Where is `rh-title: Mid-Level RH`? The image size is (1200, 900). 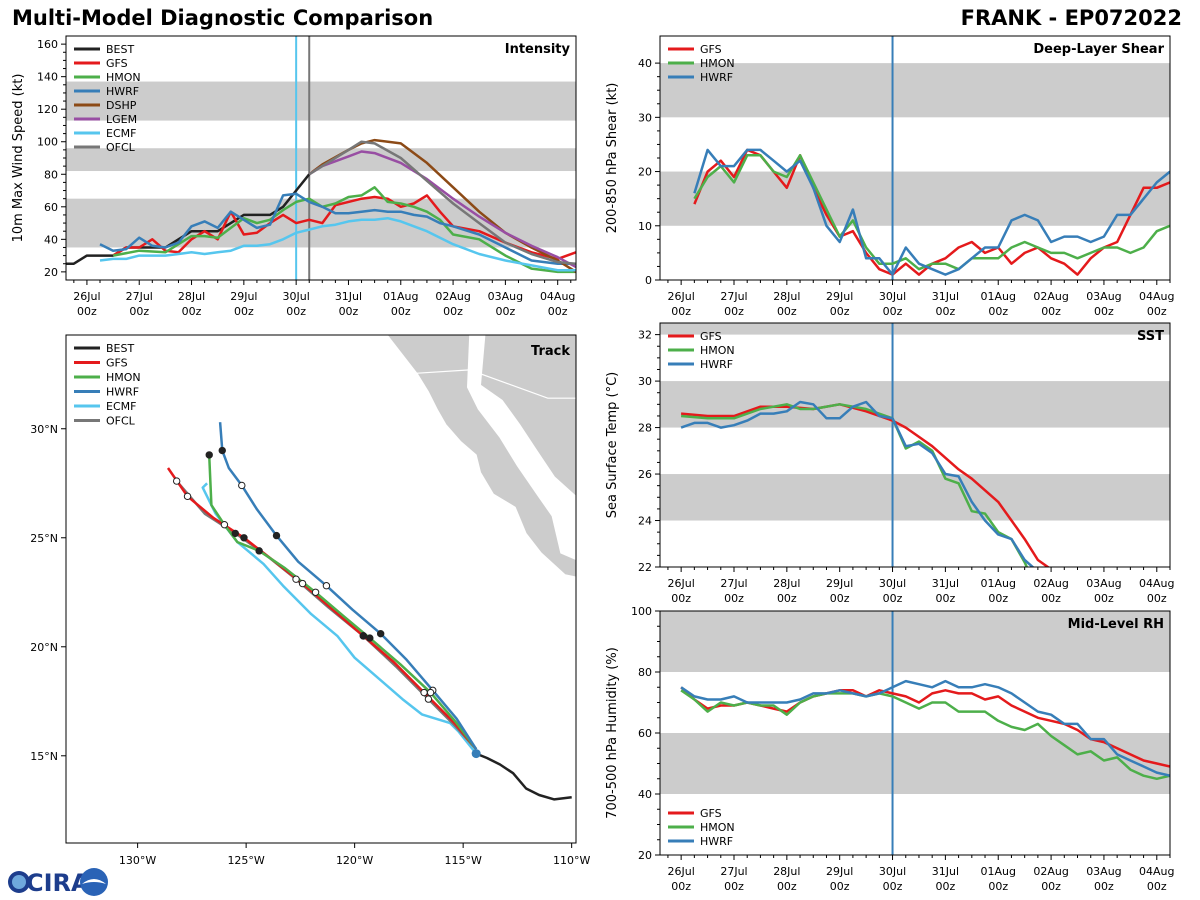 rh-title: Mid-Level RH is located at coordinates (1116, 624).